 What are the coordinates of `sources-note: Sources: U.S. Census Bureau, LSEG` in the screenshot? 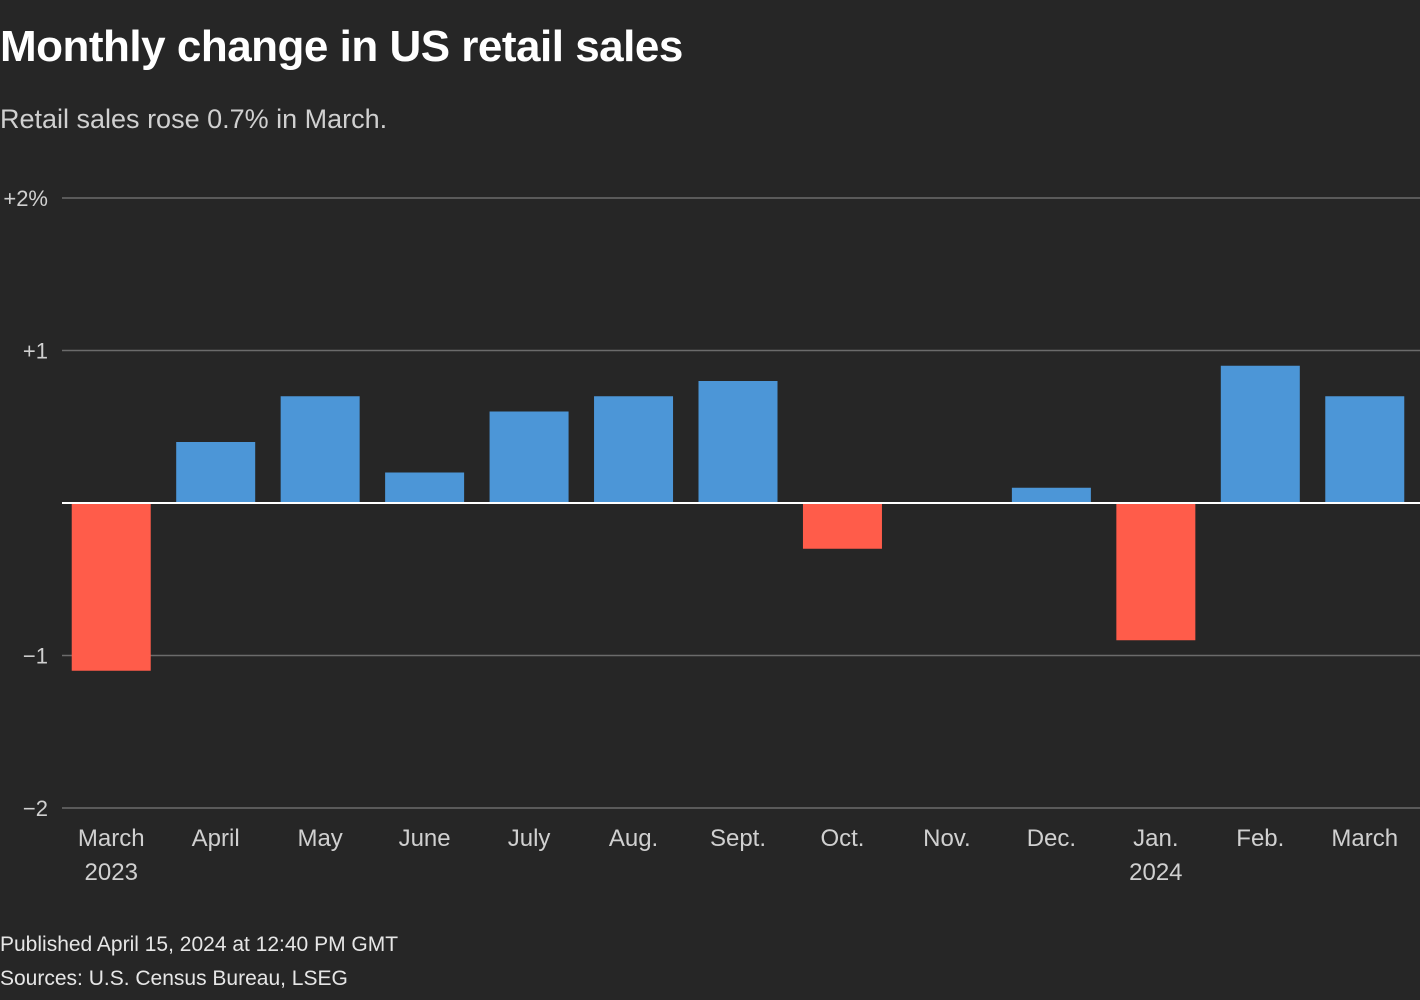 It's located at (174, 978).